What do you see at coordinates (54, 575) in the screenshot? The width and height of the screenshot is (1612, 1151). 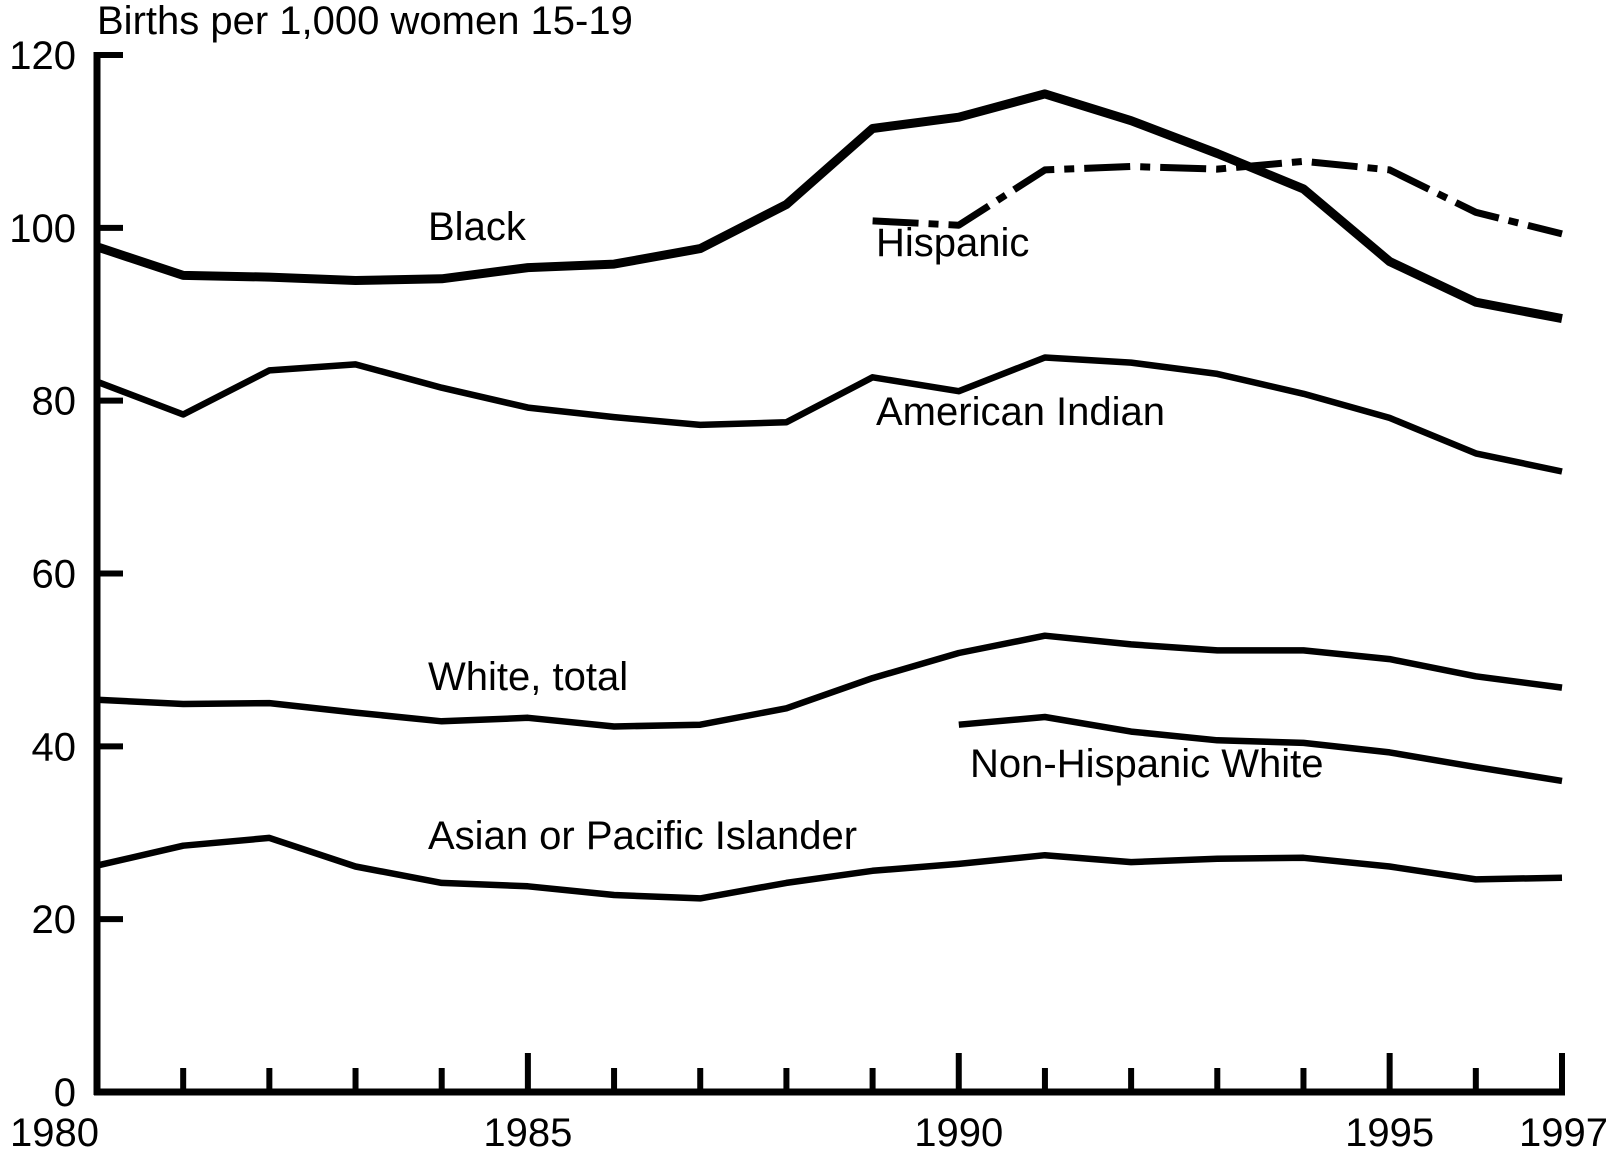 I see `y-tick-label: 60` at bounding box center [54, 575].